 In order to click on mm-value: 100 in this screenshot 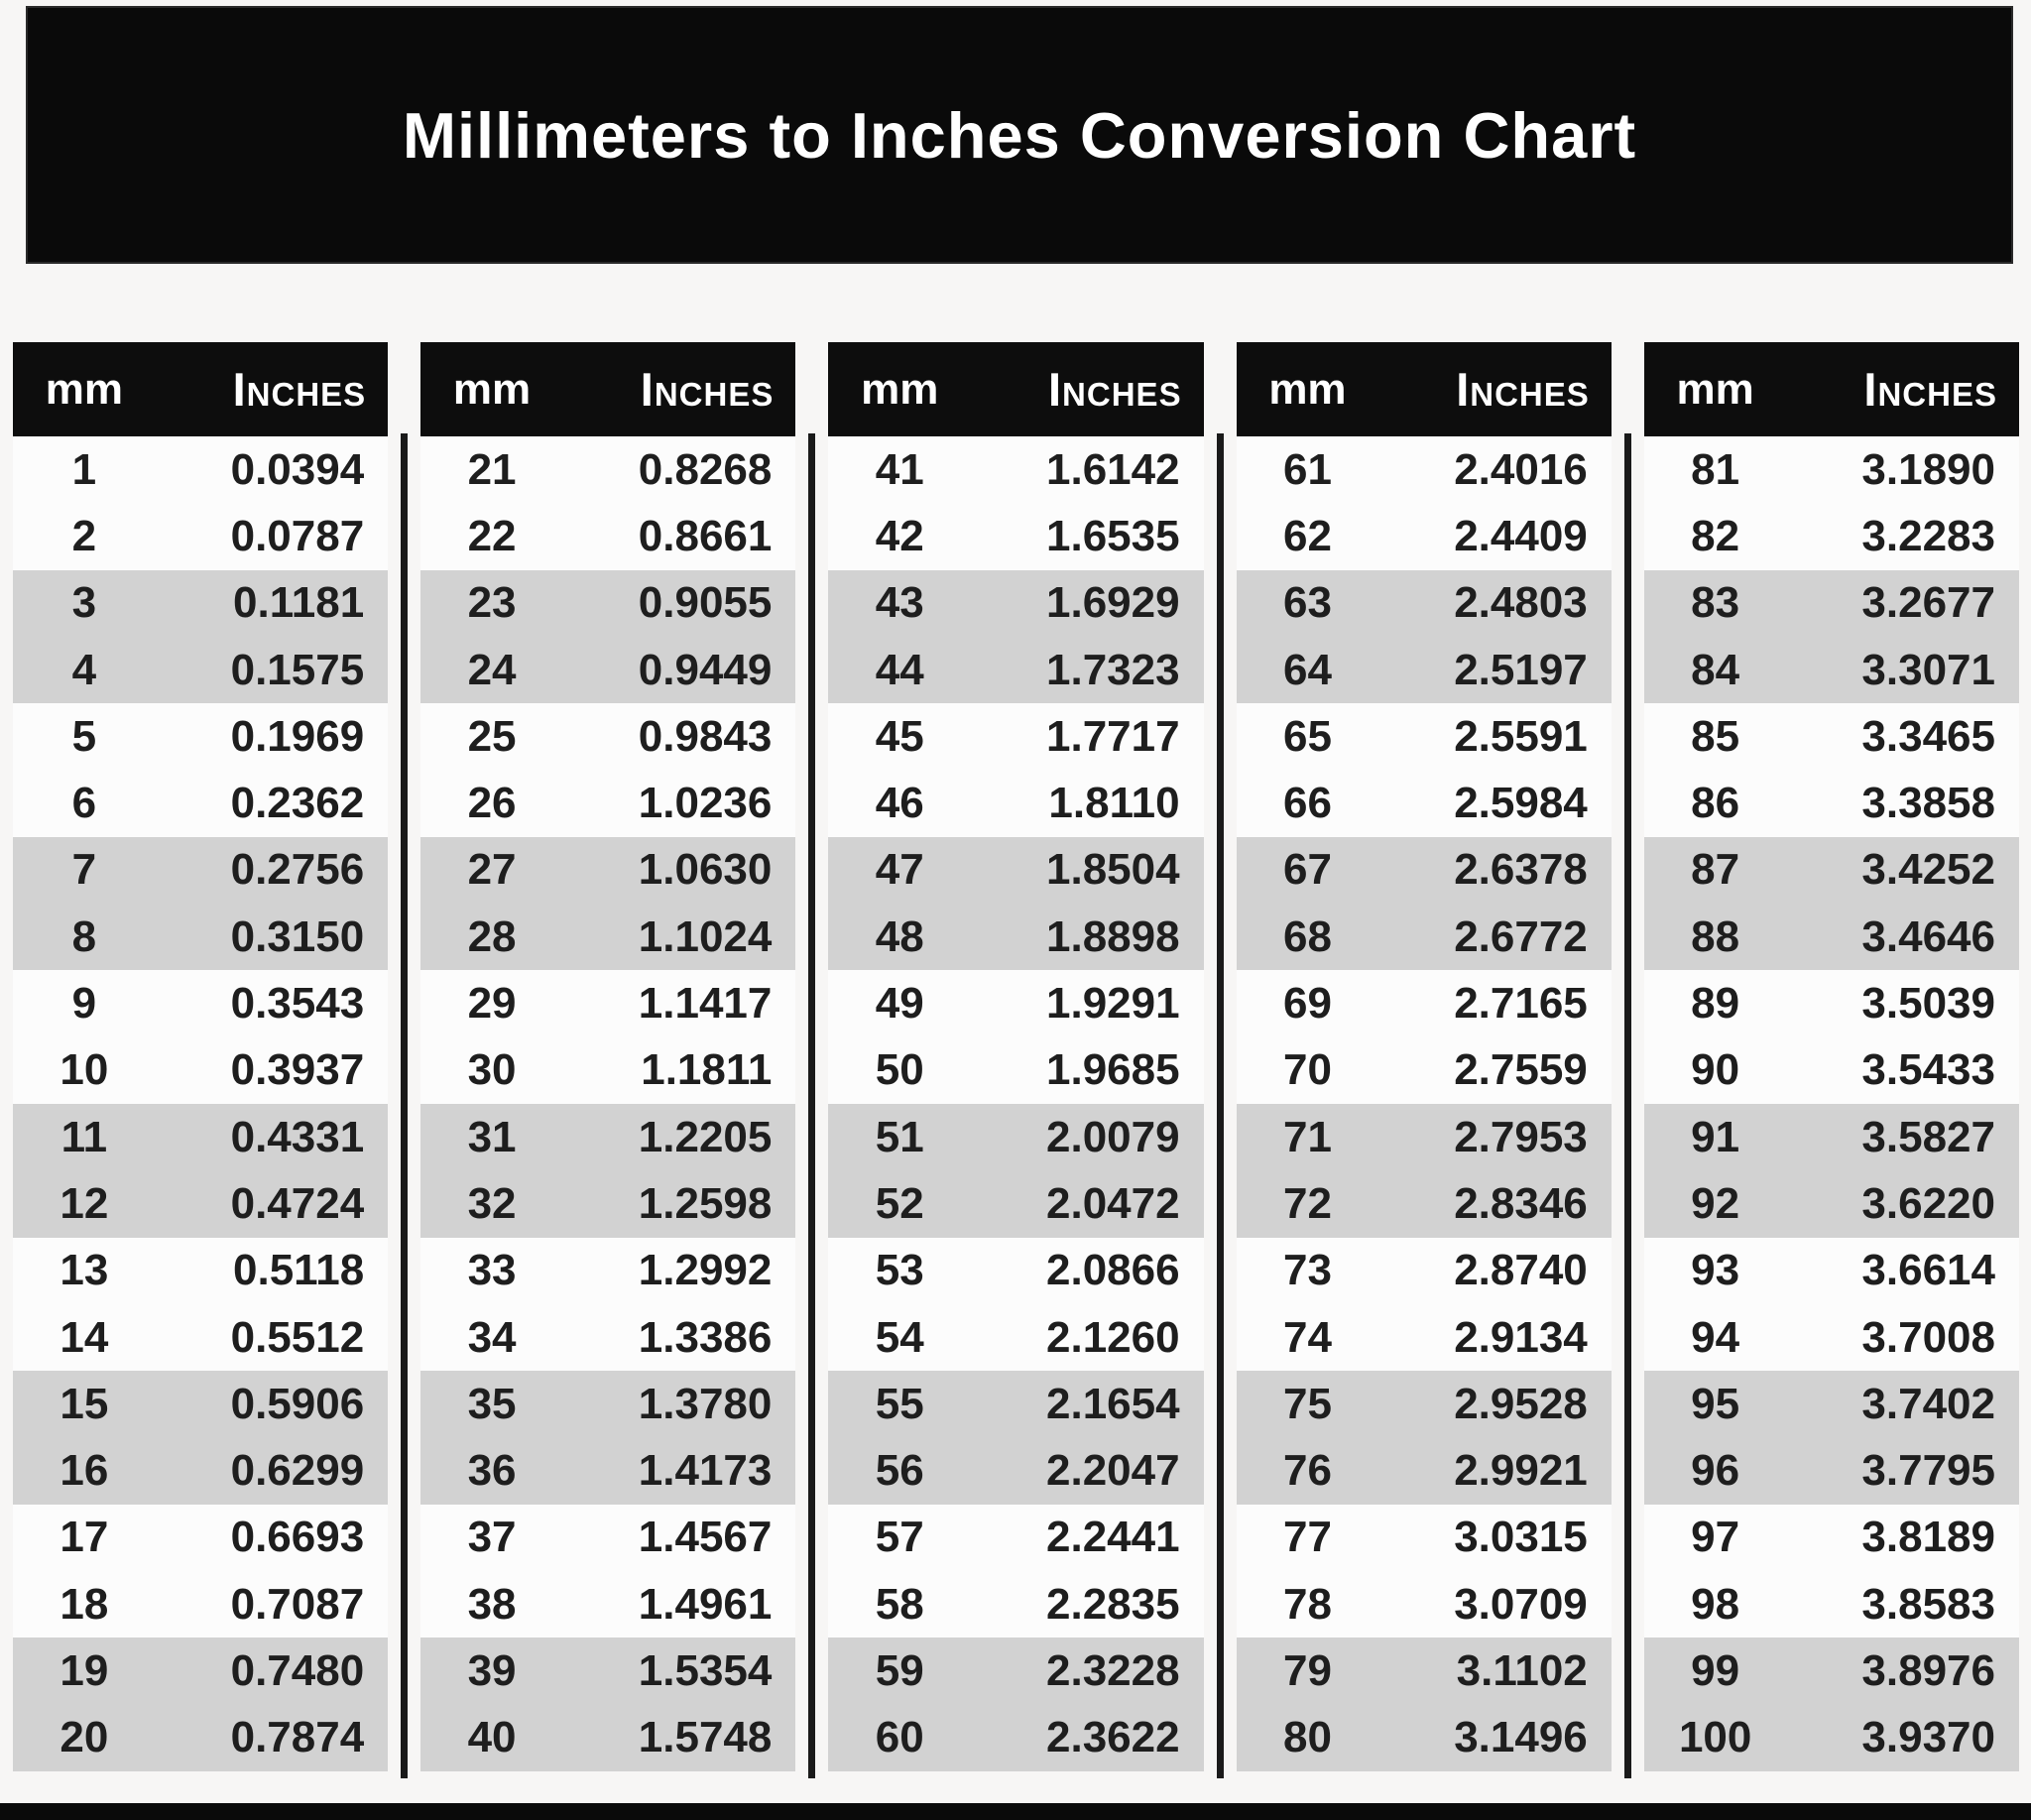, I will do `click(1715, 1737)`.